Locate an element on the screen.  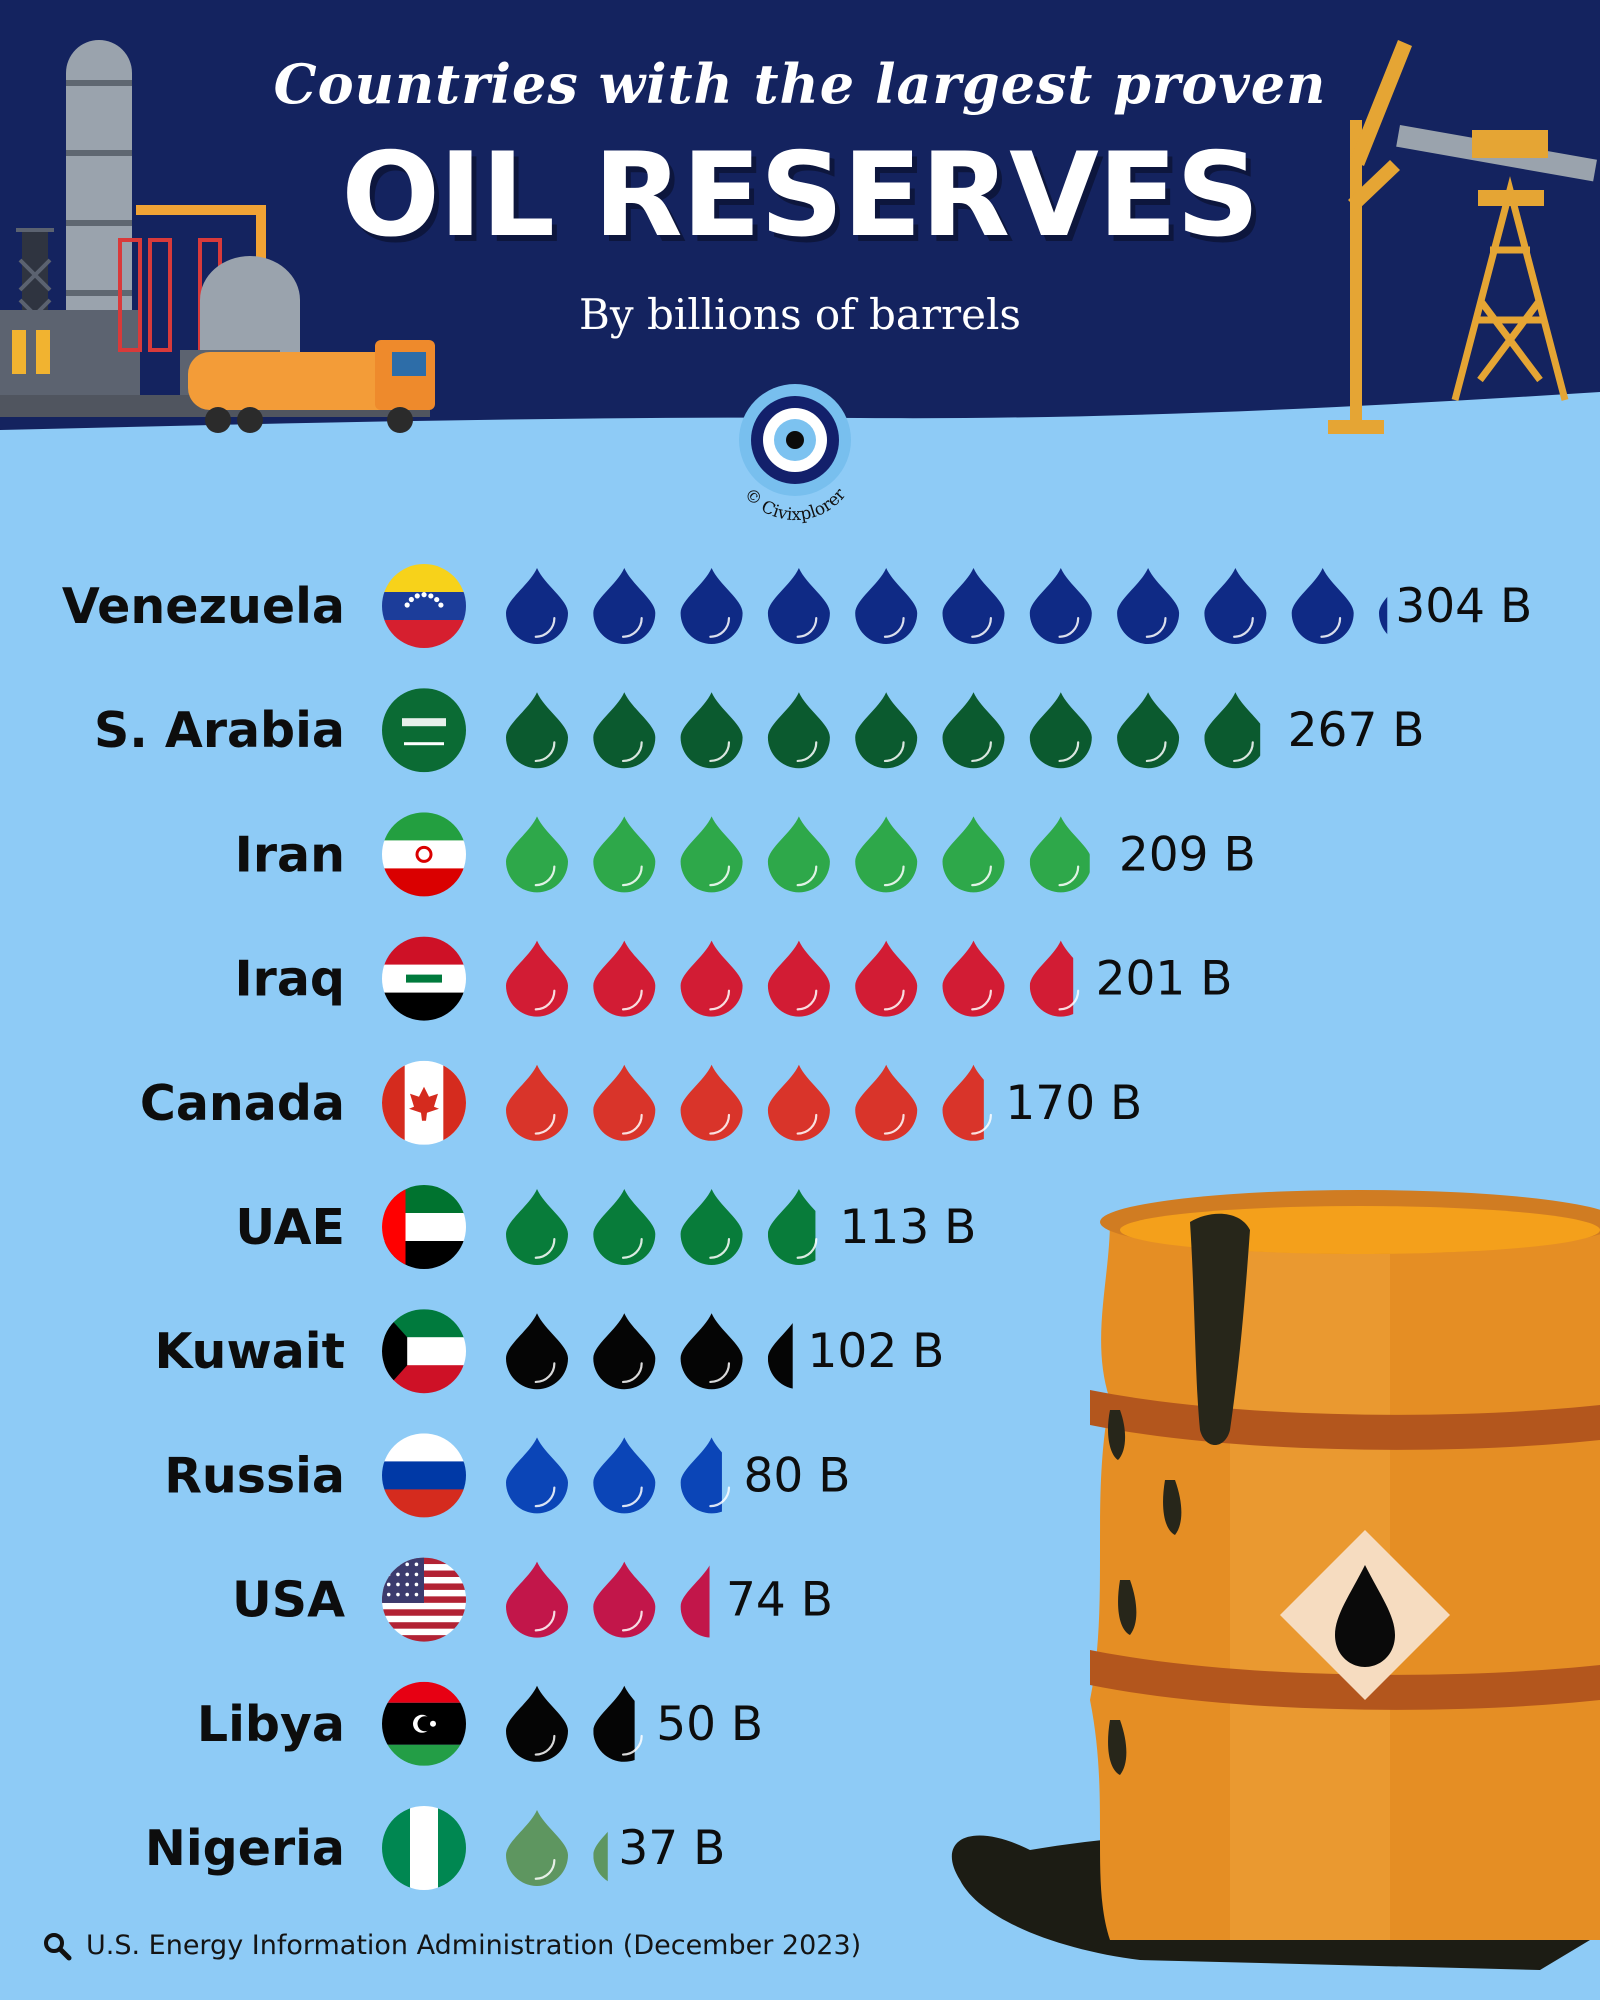
chart-row: Iraq 201 B is located at coordinates (733, 978).